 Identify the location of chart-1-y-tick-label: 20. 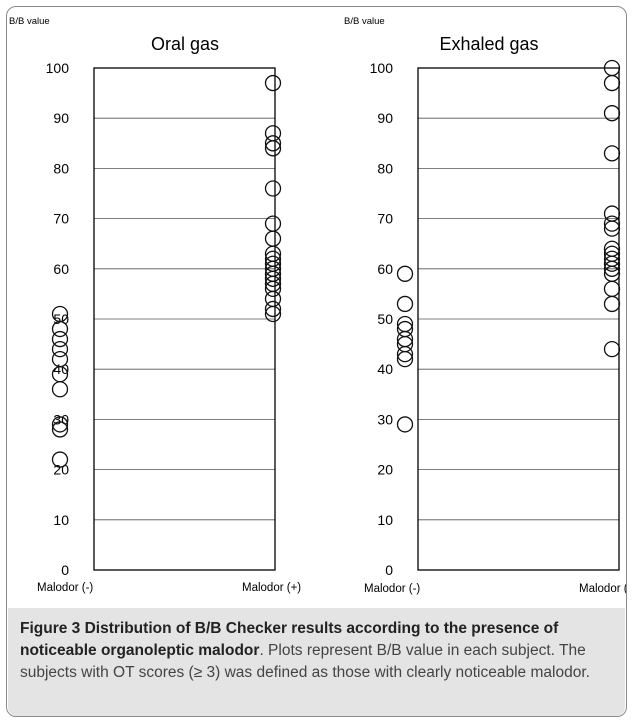
(61, 470).